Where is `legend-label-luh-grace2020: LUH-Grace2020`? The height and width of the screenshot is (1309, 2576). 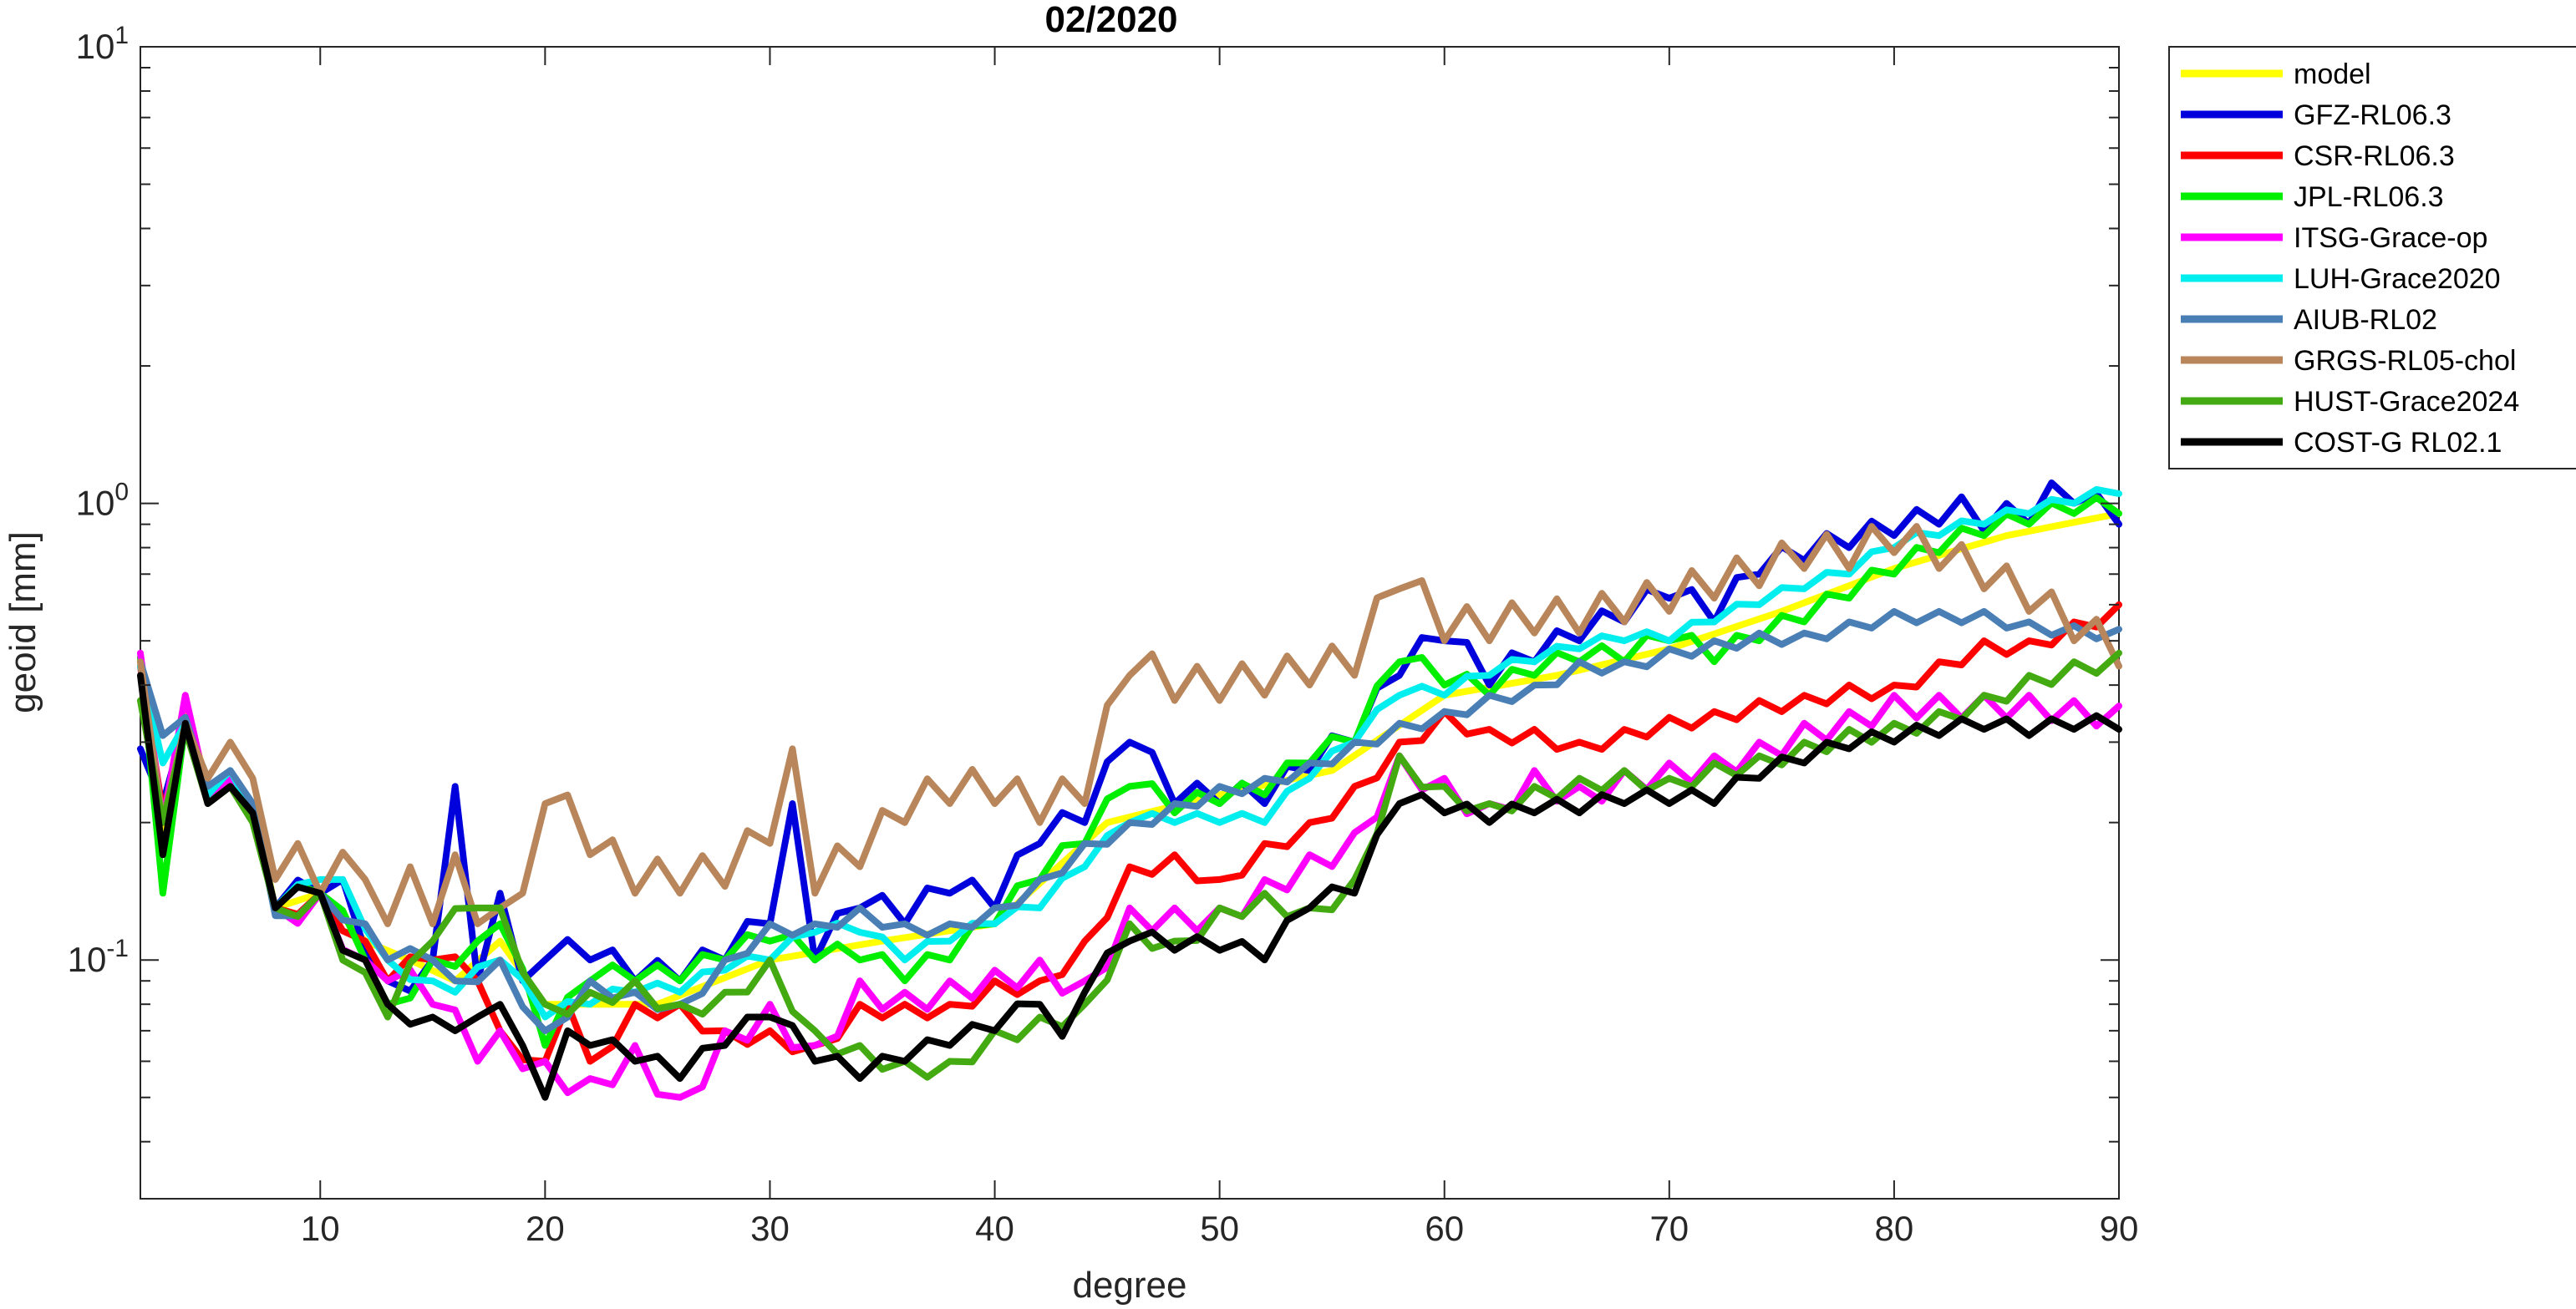 legend-label-luh-grace2020: LUH-Grace2020 is located at coordinates (2397, 279).